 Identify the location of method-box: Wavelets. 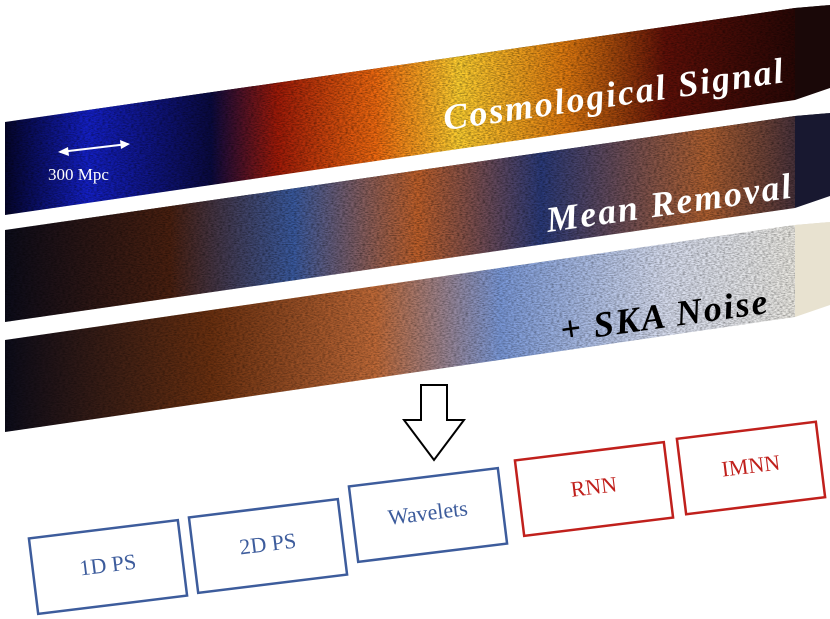
(428, 515).